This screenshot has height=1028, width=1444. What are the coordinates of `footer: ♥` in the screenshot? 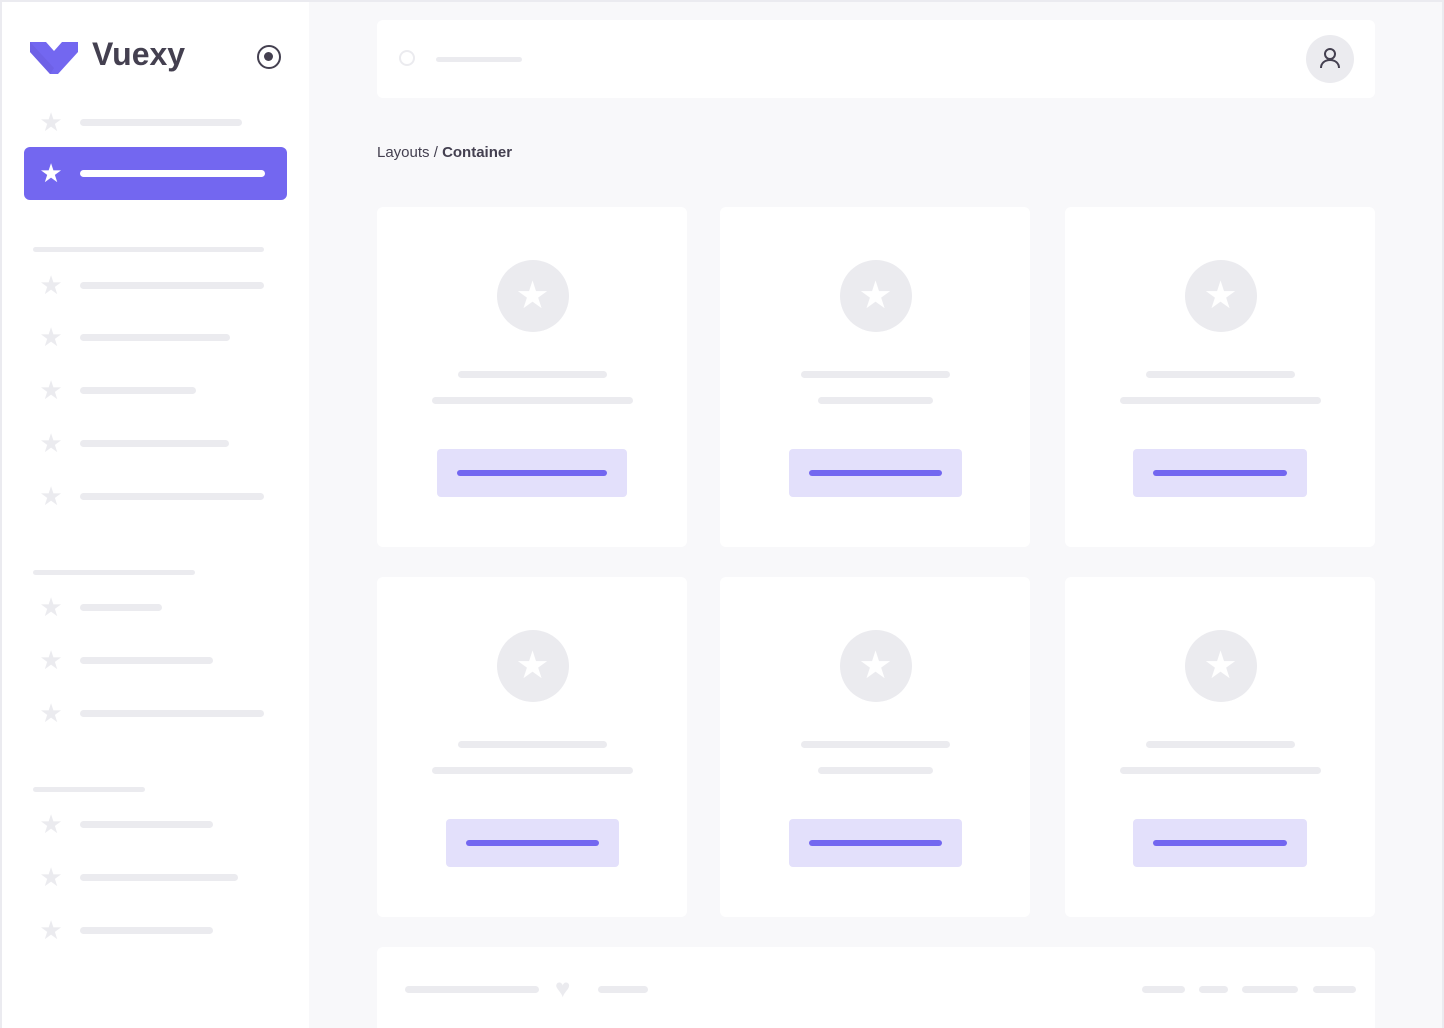 It's located at (876, 987).